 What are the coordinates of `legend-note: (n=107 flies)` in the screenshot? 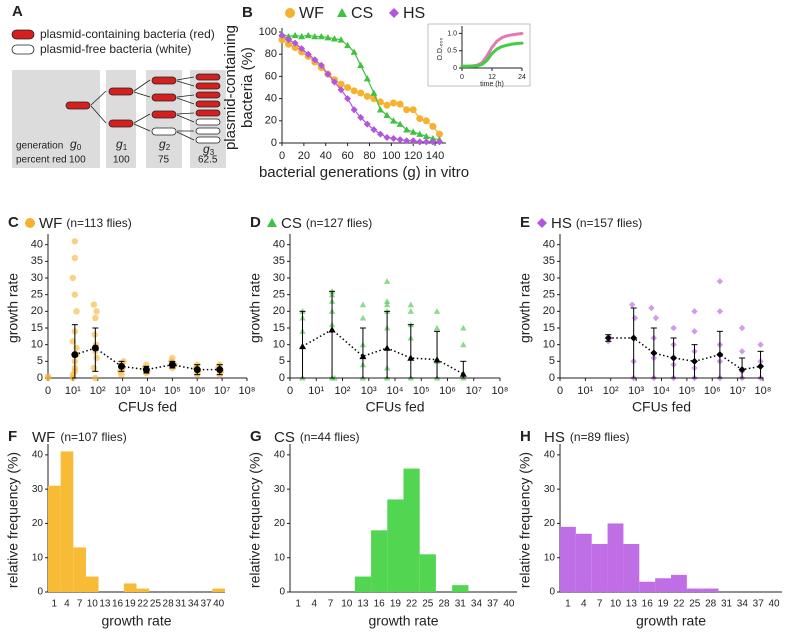 It's located at (93, 437).